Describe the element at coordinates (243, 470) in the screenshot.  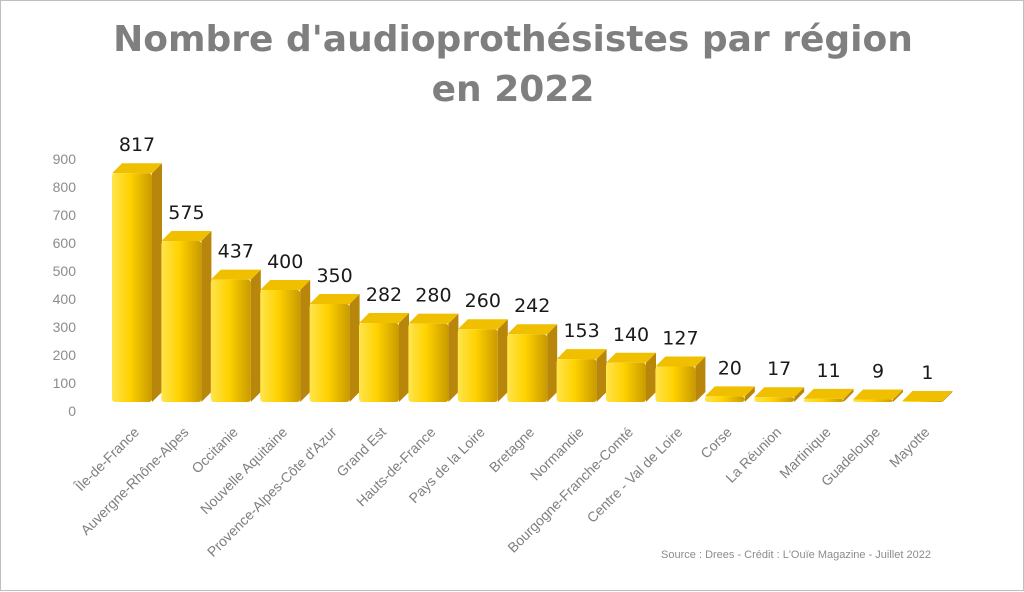
I see `category-label: Nouvelle Aquitaine` at that location.